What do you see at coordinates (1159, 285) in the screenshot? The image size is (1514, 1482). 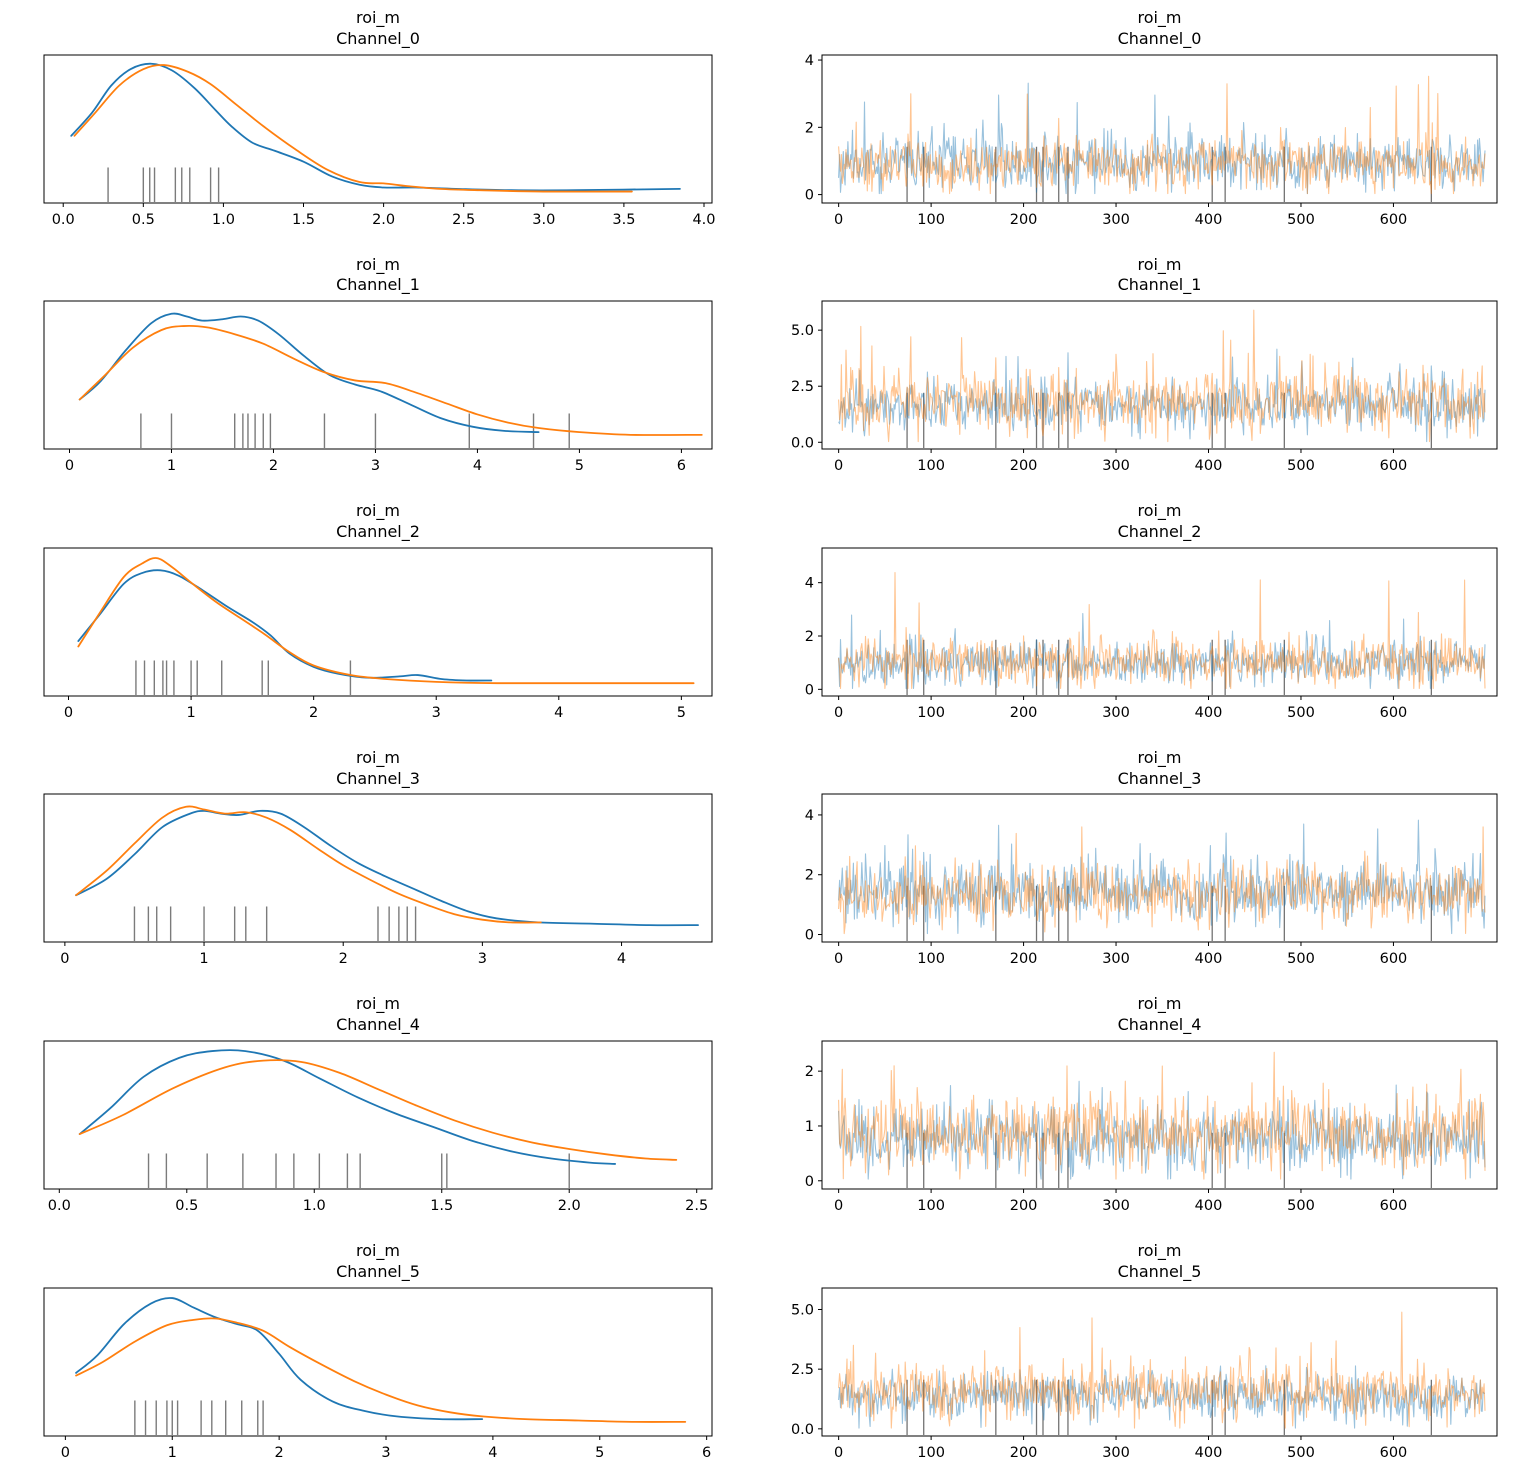 I see `title-line-channel: Channel_1` at bounding box center [1159, 285].